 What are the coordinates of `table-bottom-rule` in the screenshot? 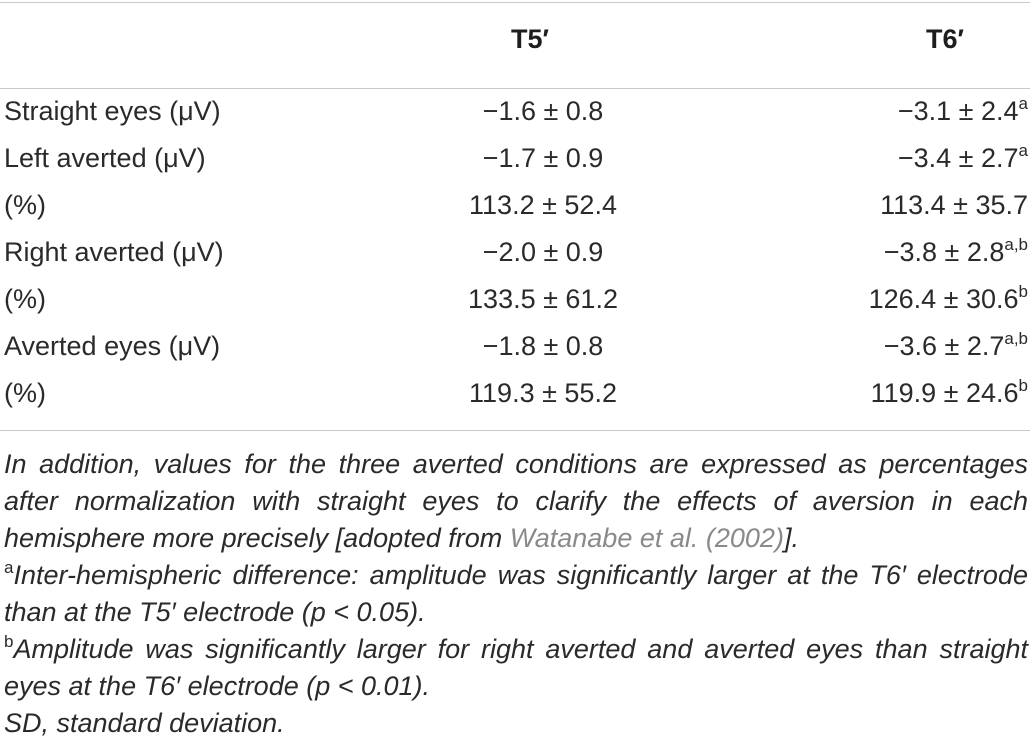 It's located at (515, 430).